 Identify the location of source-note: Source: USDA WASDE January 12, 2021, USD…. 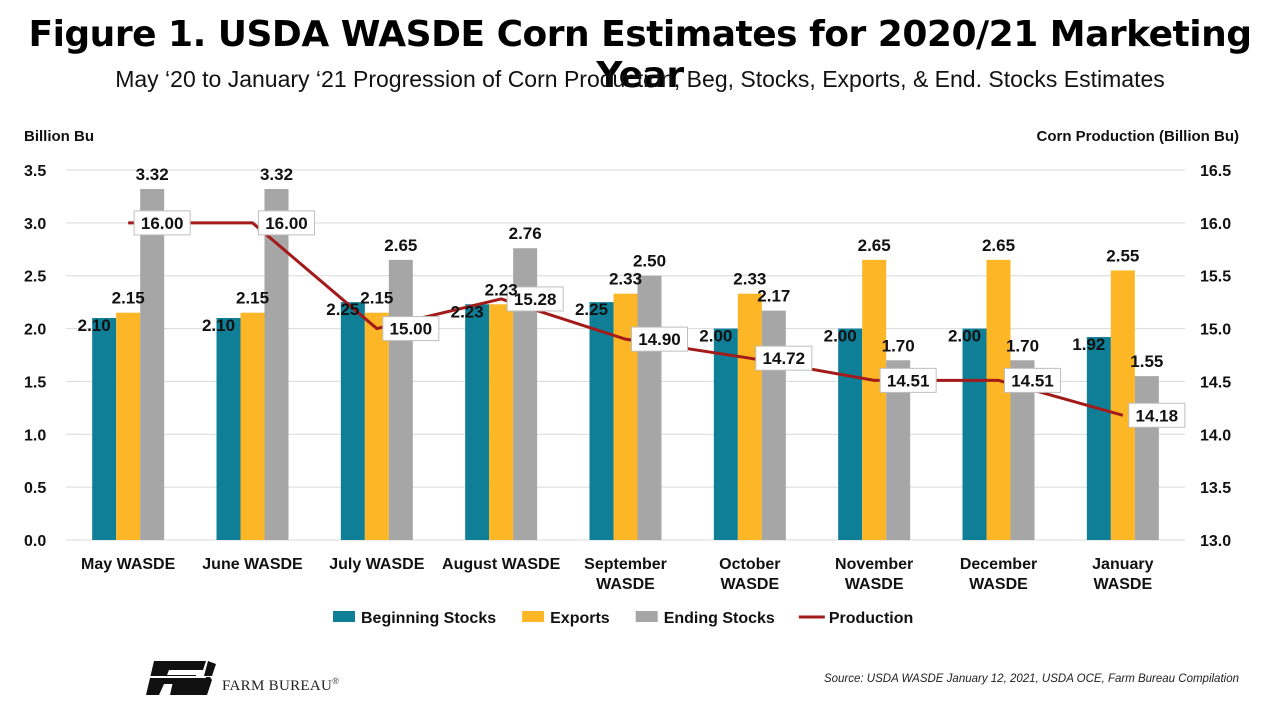
(1031, 679).